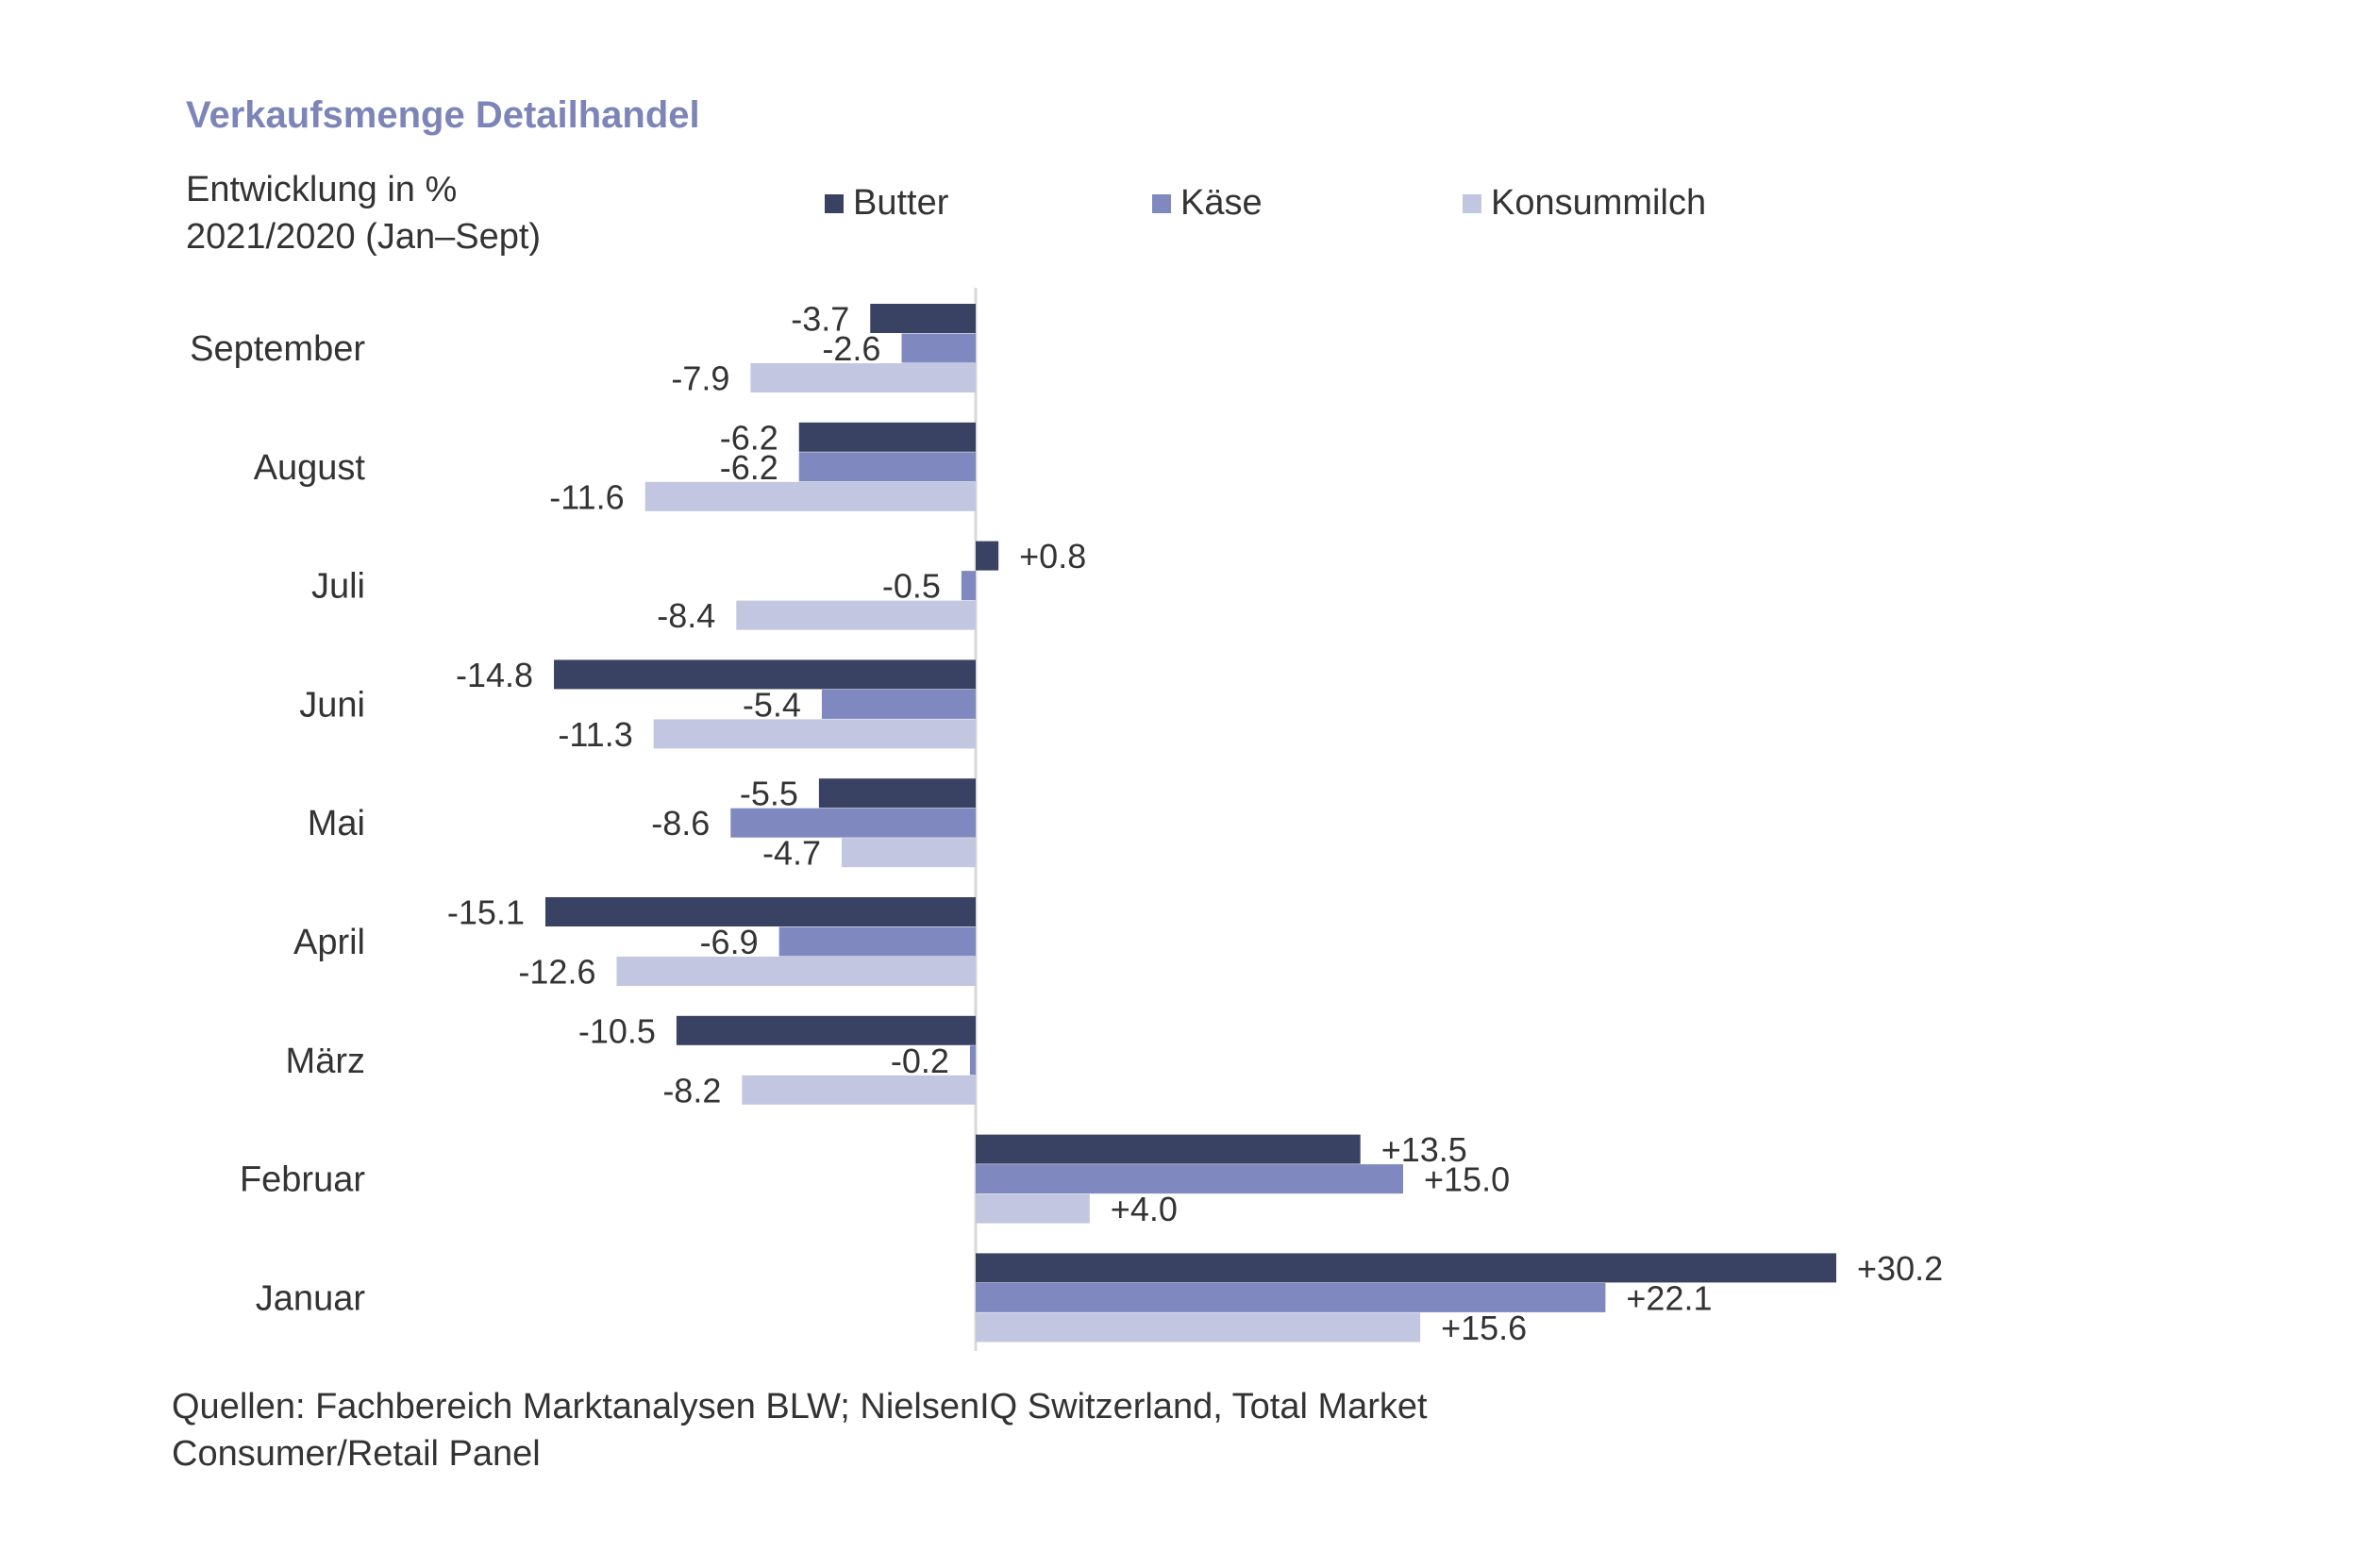  What do you see at coordinates (556, 972) in the screenshot?
I see `value-label-konsummilch-april: -12.6` at bounding box center [556, 972].